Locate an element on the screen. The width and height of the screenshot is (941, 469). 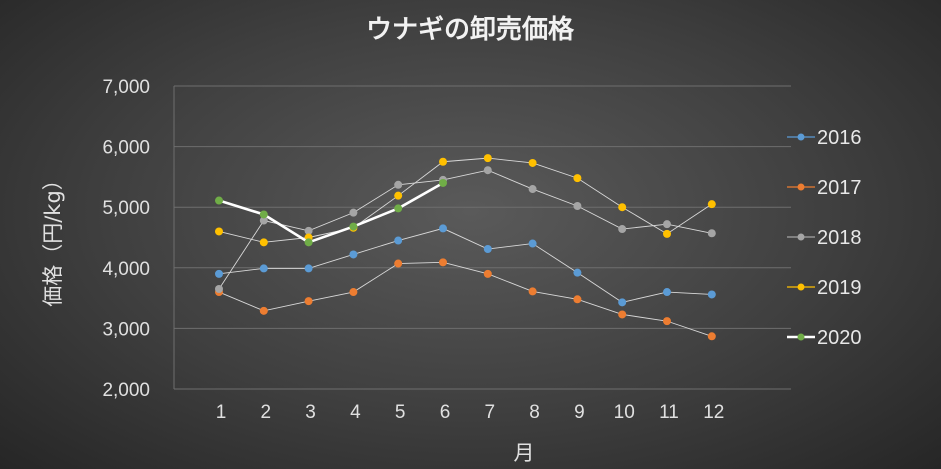
legend-item: 2019 is located at coordinates (824, 288).